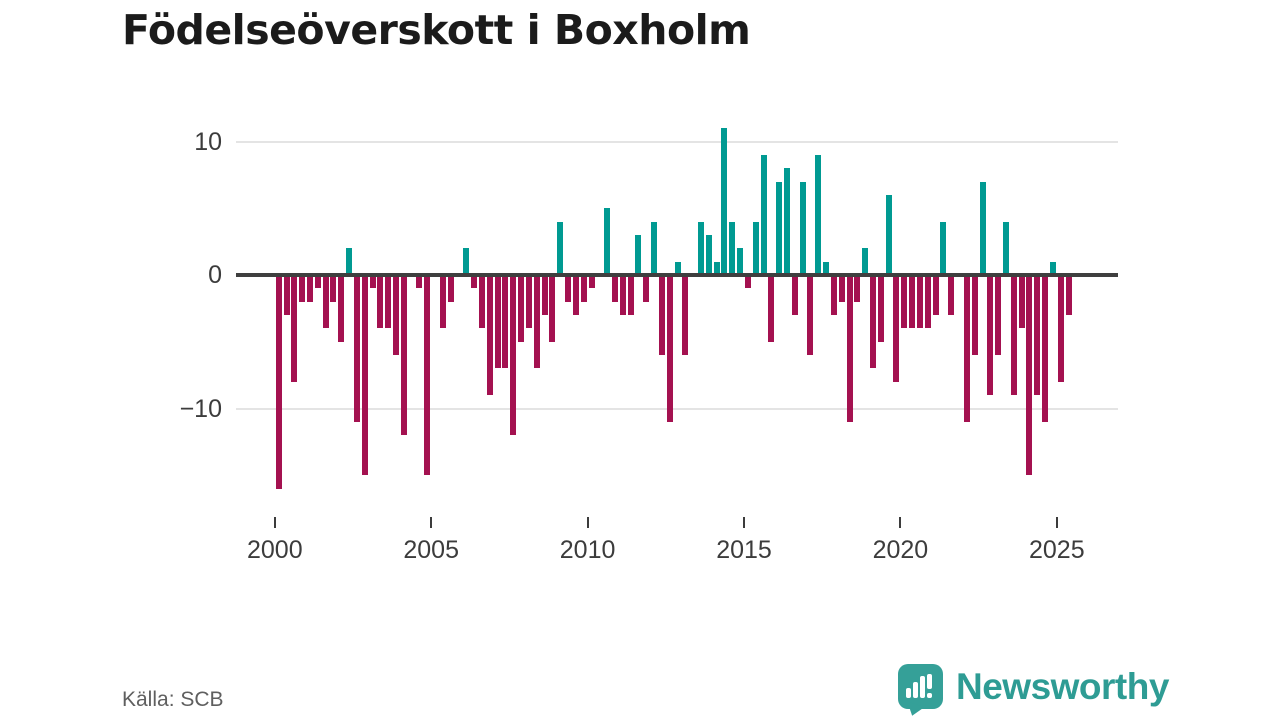 Image resolution: width=1280 pixels, height=720 pixels. What do you see at coordinates (173, 699) in the screenshot?
I see `source-note: Källa: SCB` at bounding box center [173, 699].